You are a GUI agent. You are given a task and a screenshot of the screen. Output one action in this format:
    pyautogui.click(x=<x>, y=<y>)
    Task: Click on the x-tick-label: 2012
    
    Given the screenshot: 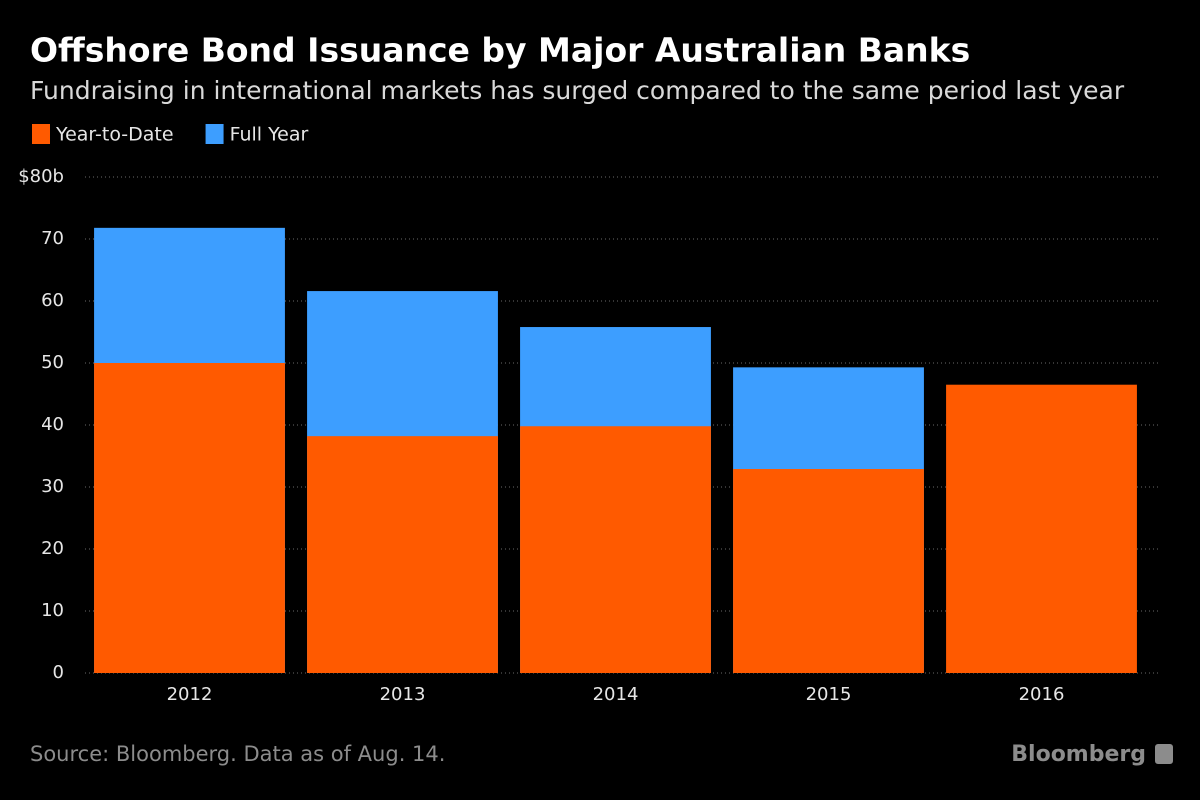 What is the action you would take?
    pyautogui.click(x=190, y=694)
    